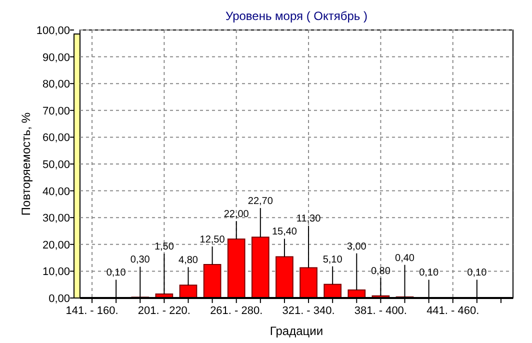 The image size is (532, 343). Describe the element at coordinates (59, 299) in the screenshot. I see `y-tick-label: 0,00` at that location.